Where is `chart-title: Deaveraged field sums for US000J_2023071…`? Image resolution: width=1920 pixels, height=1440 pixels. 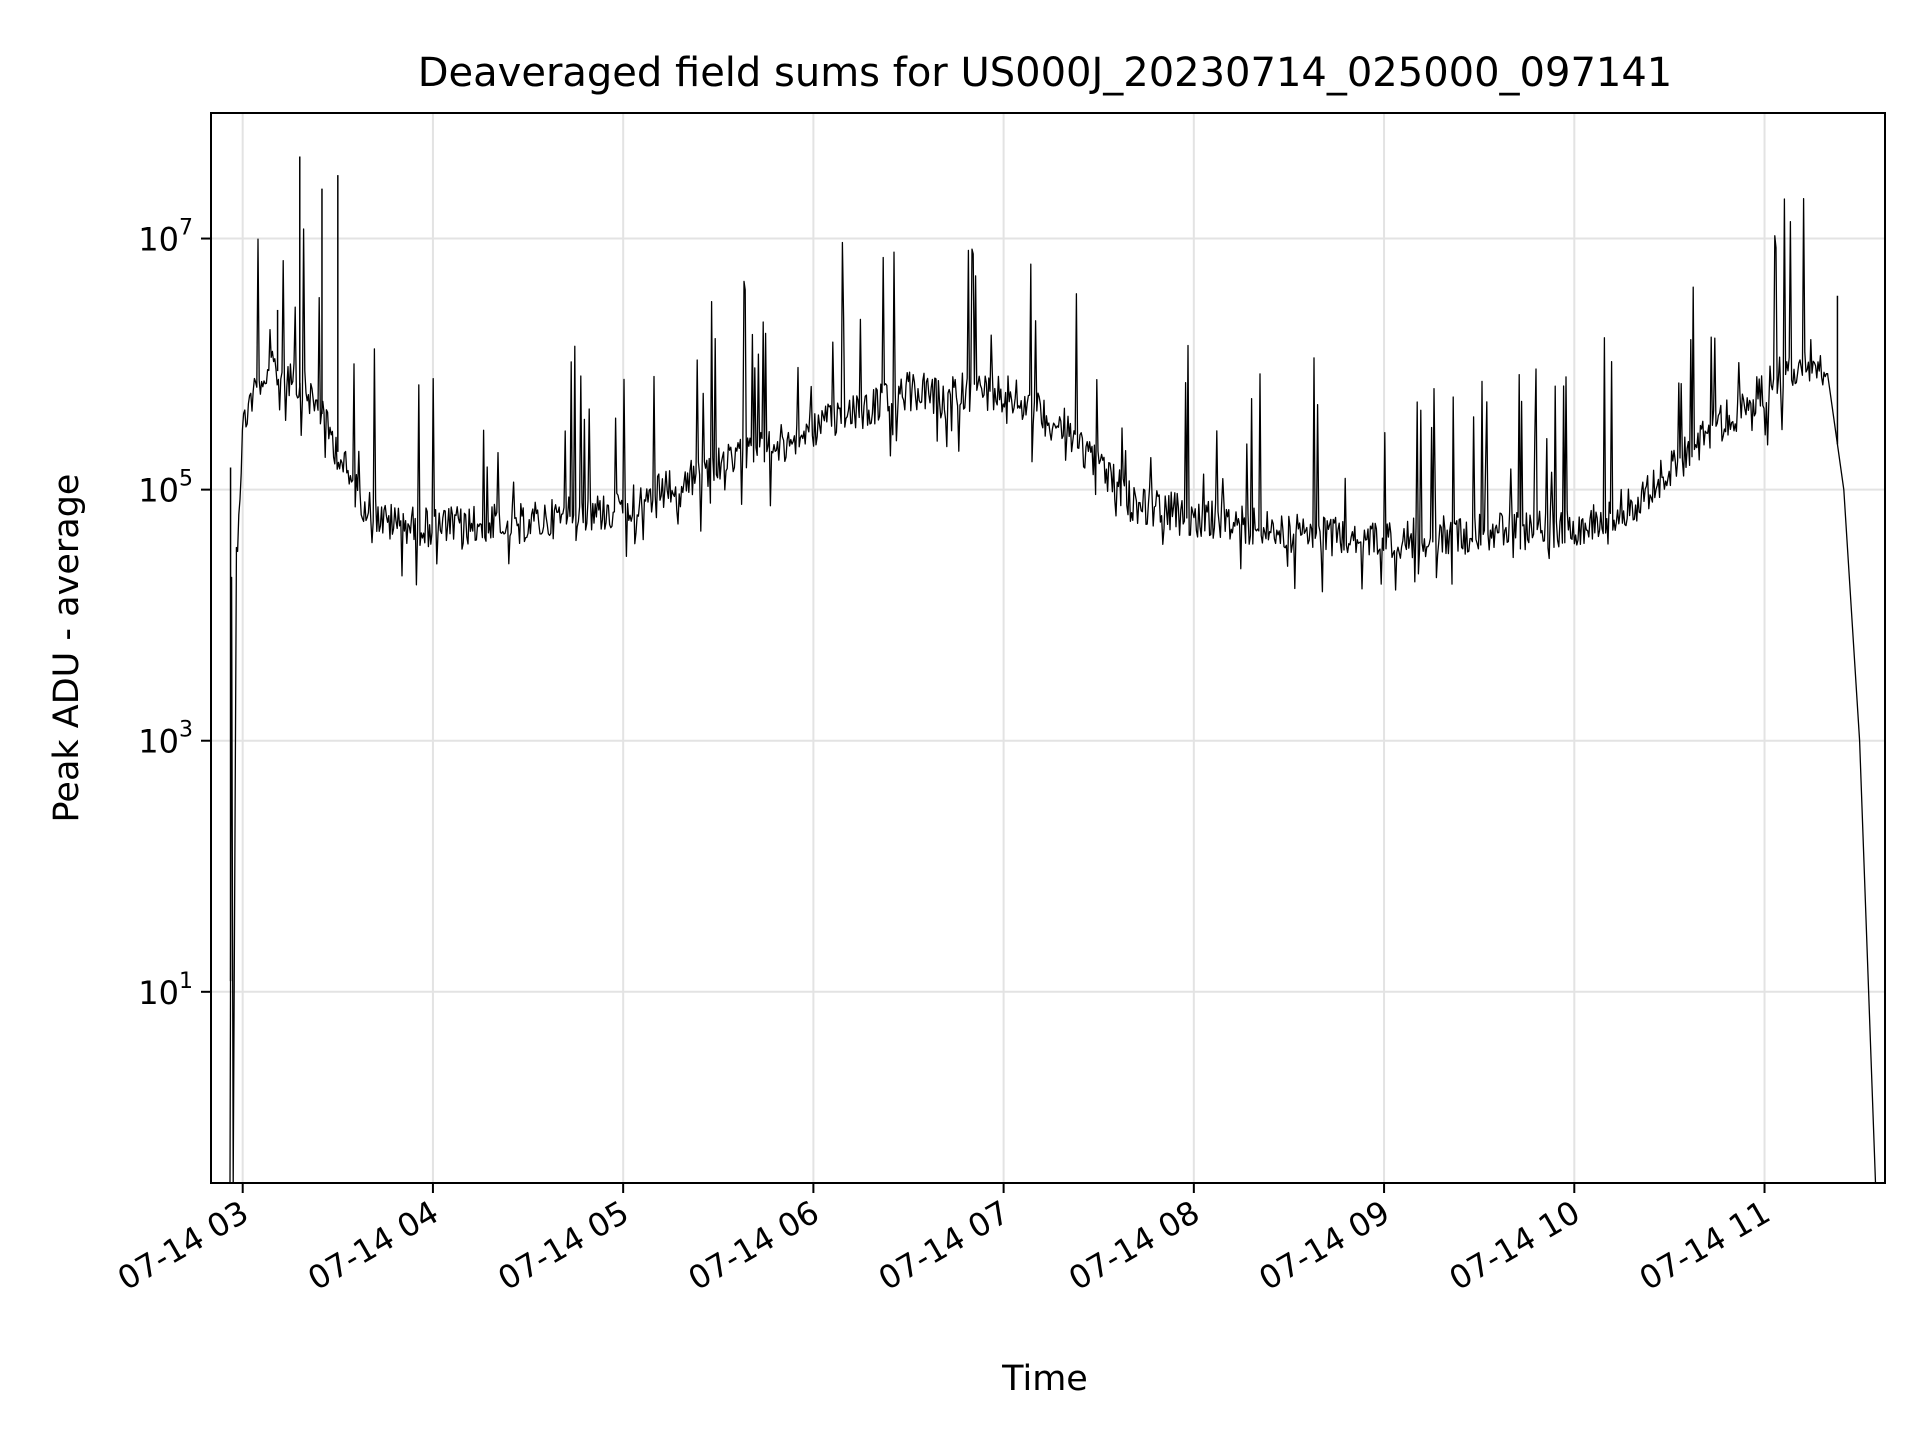 chart-title: Deaveraged field sums for US000J_2023071… is located at coordinates (1045, 73).